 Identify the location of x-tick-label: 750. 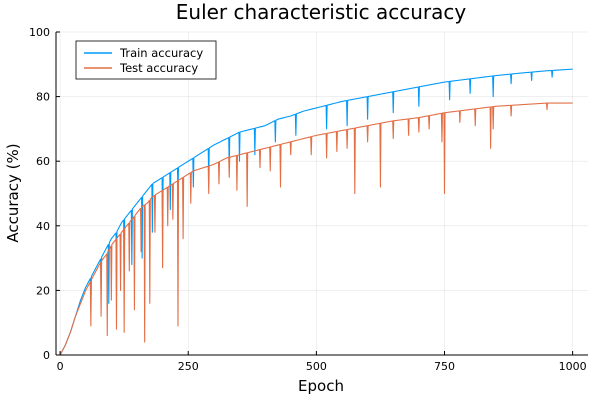
(444, 366).